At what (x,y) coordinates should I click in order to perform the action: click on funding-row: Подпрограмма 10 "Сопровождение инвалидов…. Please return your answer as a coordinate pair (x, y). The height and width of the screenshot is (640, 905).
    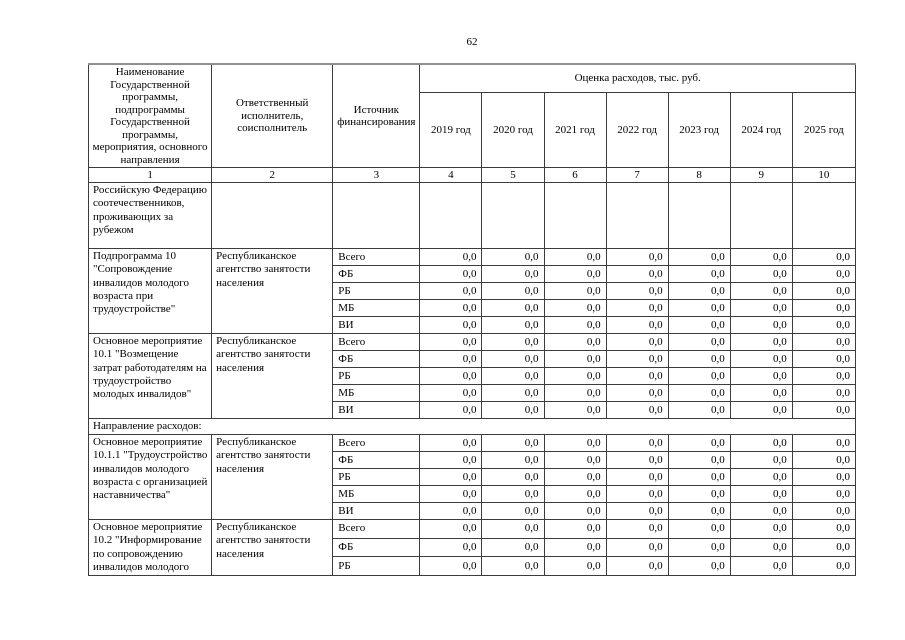
    Looking at the image, I should click on (472, 291).